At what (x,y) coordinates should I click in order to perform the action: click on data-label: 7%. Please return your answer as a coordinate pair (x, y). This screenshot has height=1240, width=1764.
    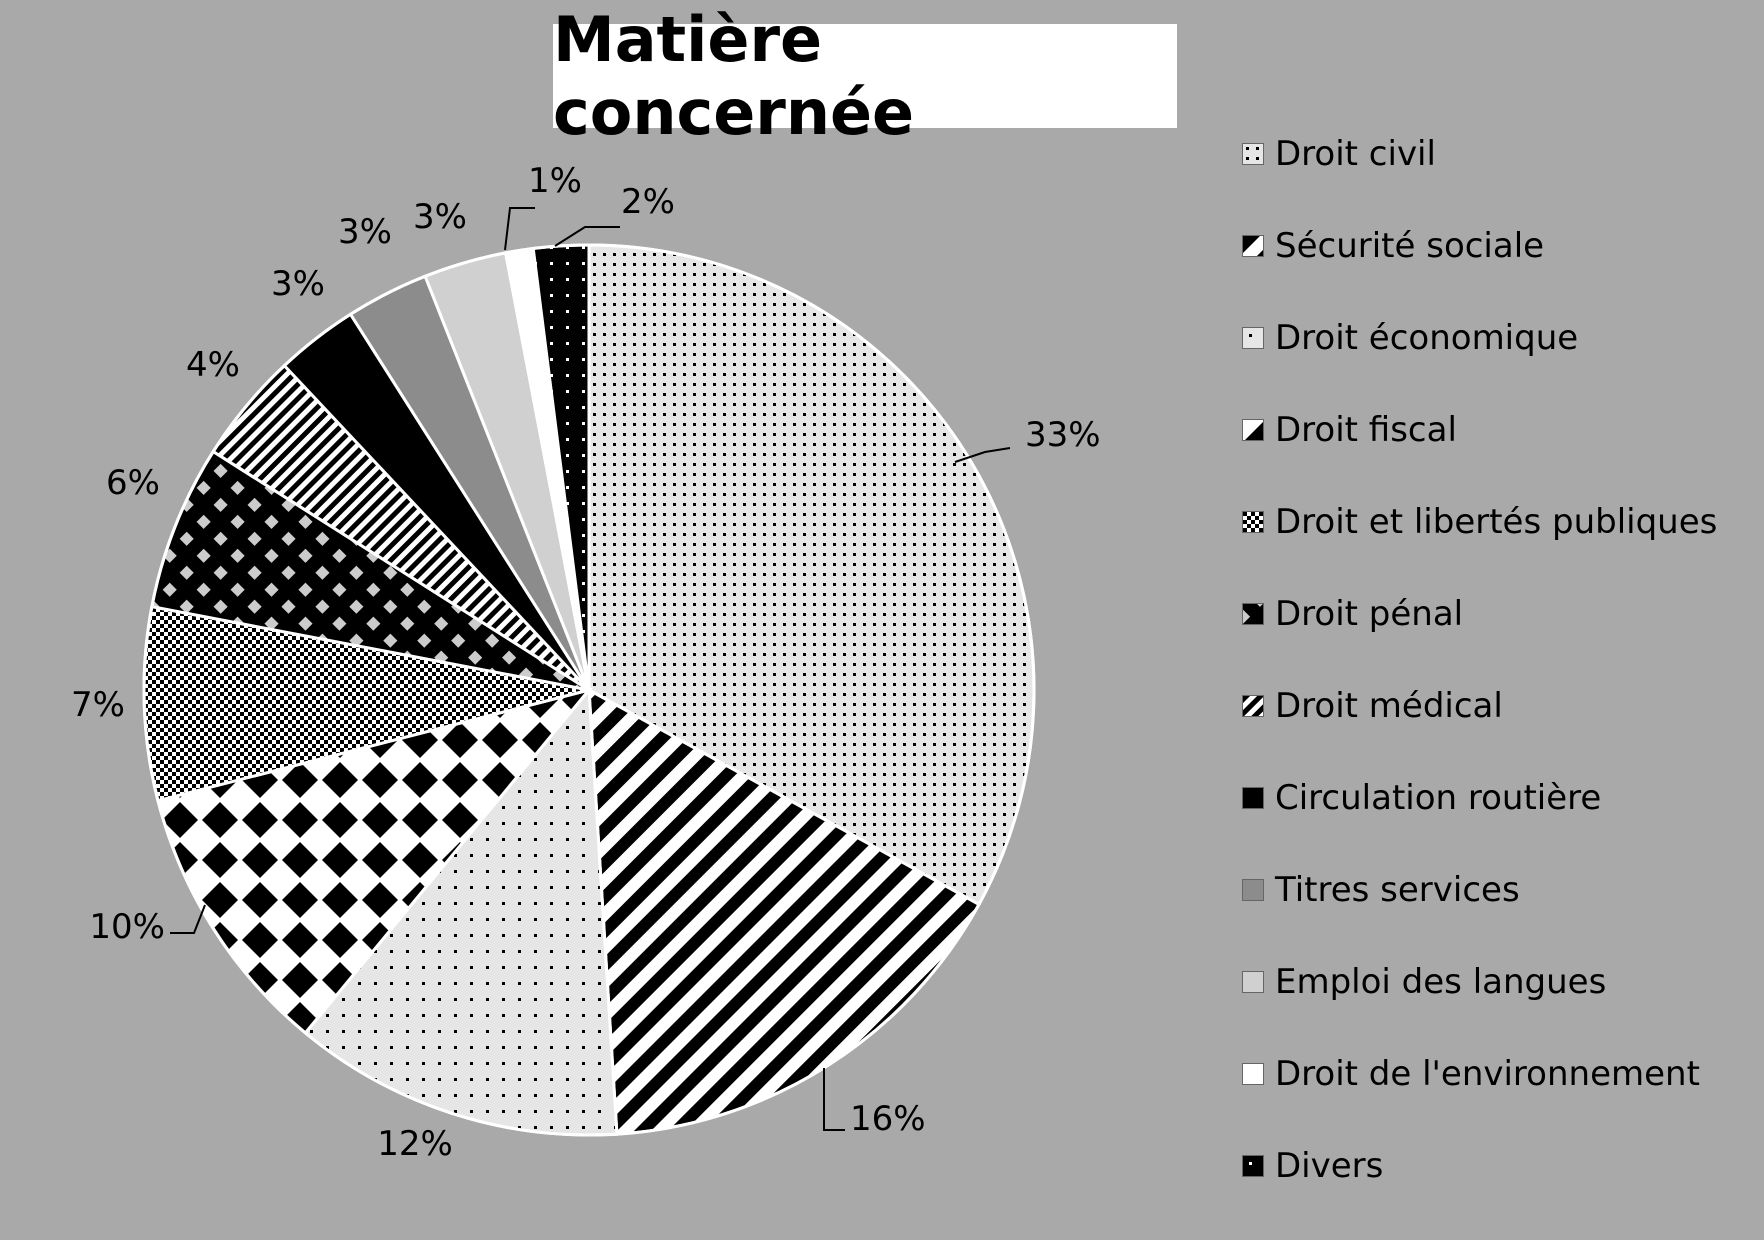
    Looking at the image, I should click on (98, 705).